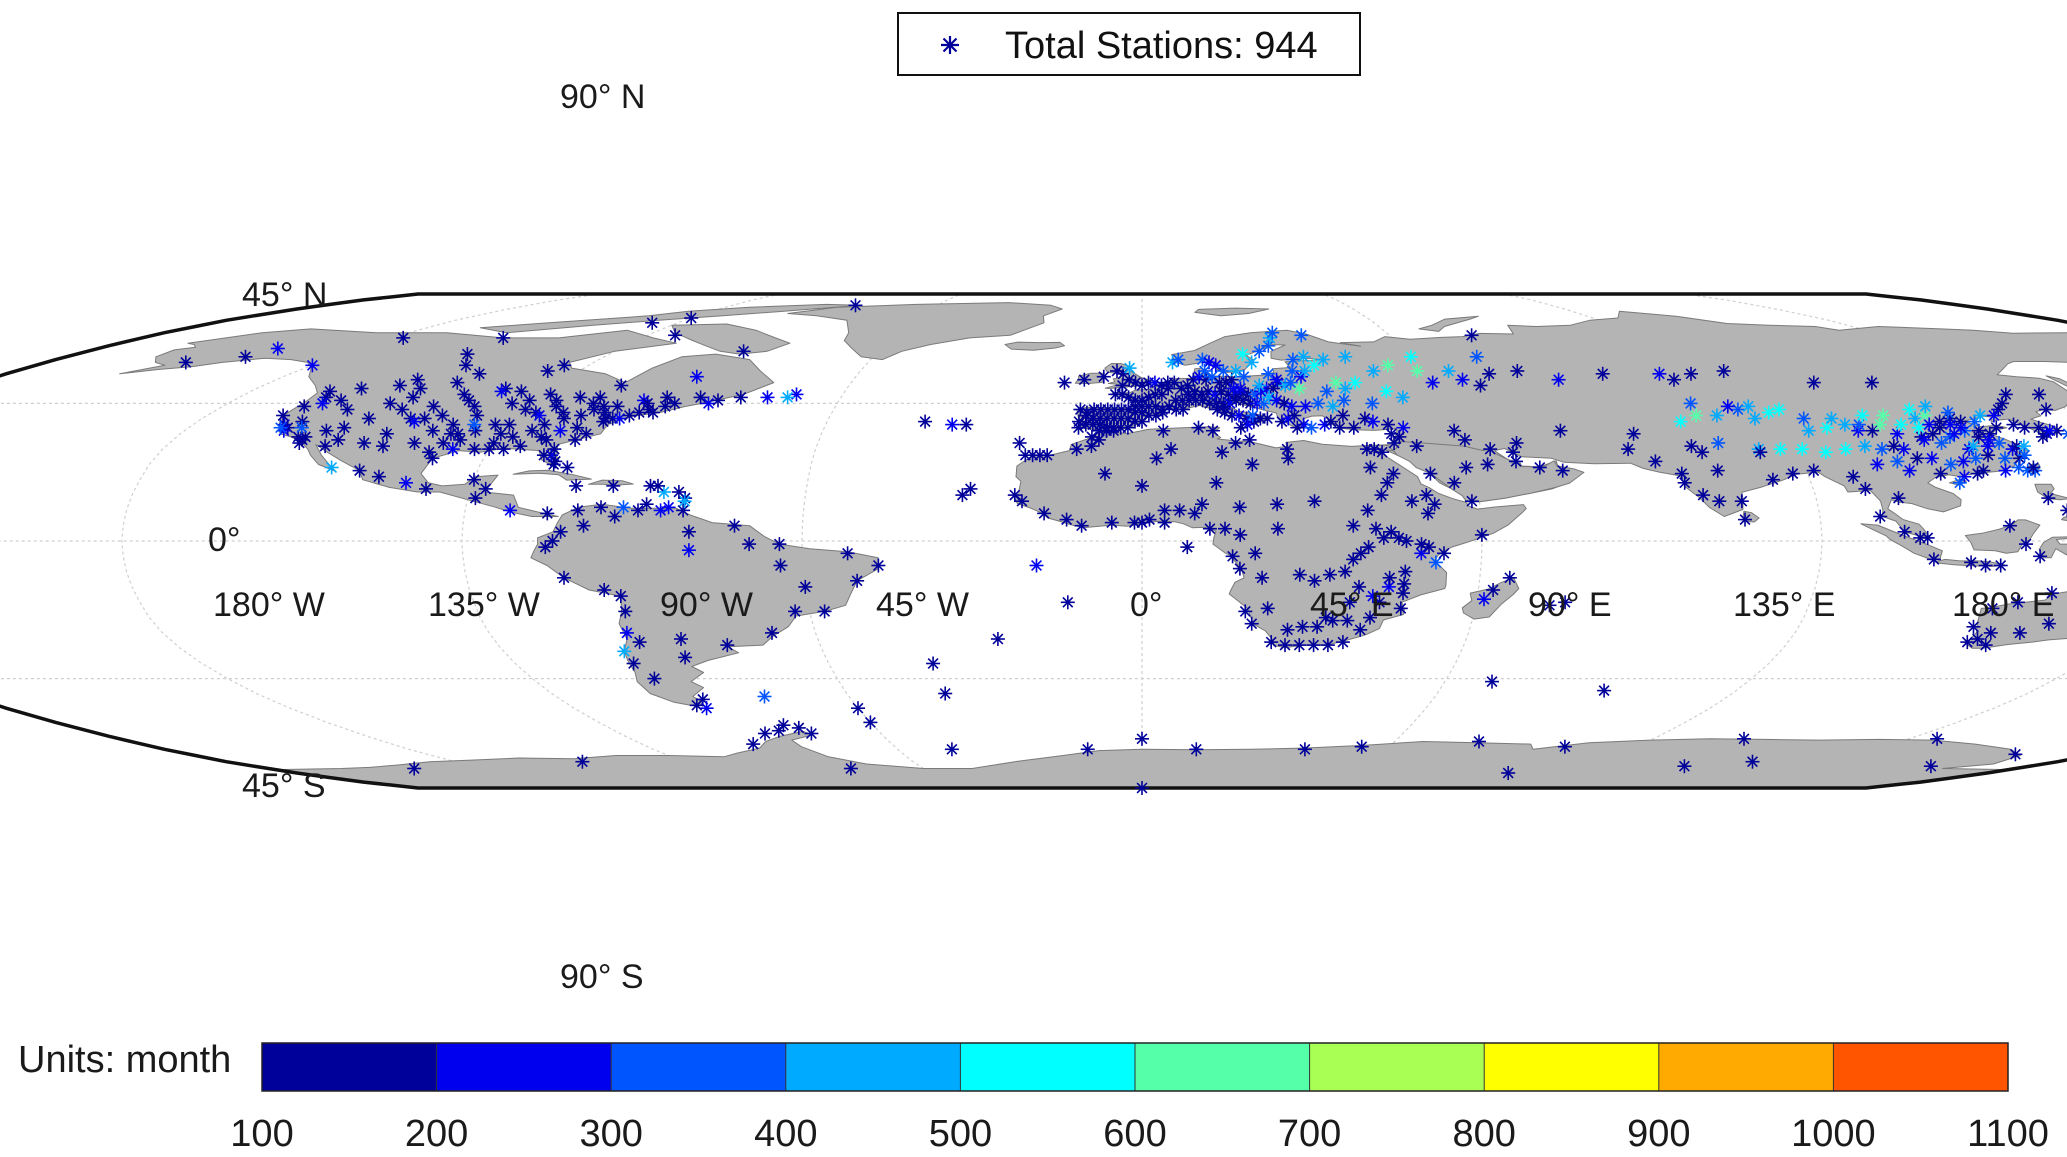  What do you see at coordinates (706, 605) in the screenshot?
I see `longitude-label: 90° W` at bounding box center [706, 605].